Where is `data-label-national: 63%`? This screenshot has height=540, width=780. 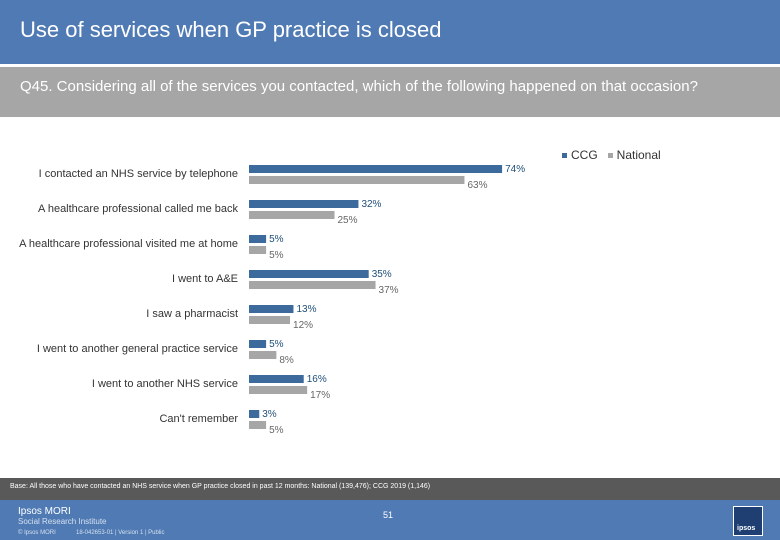 data-label-national: 63% is located at coordinates (477, 185).